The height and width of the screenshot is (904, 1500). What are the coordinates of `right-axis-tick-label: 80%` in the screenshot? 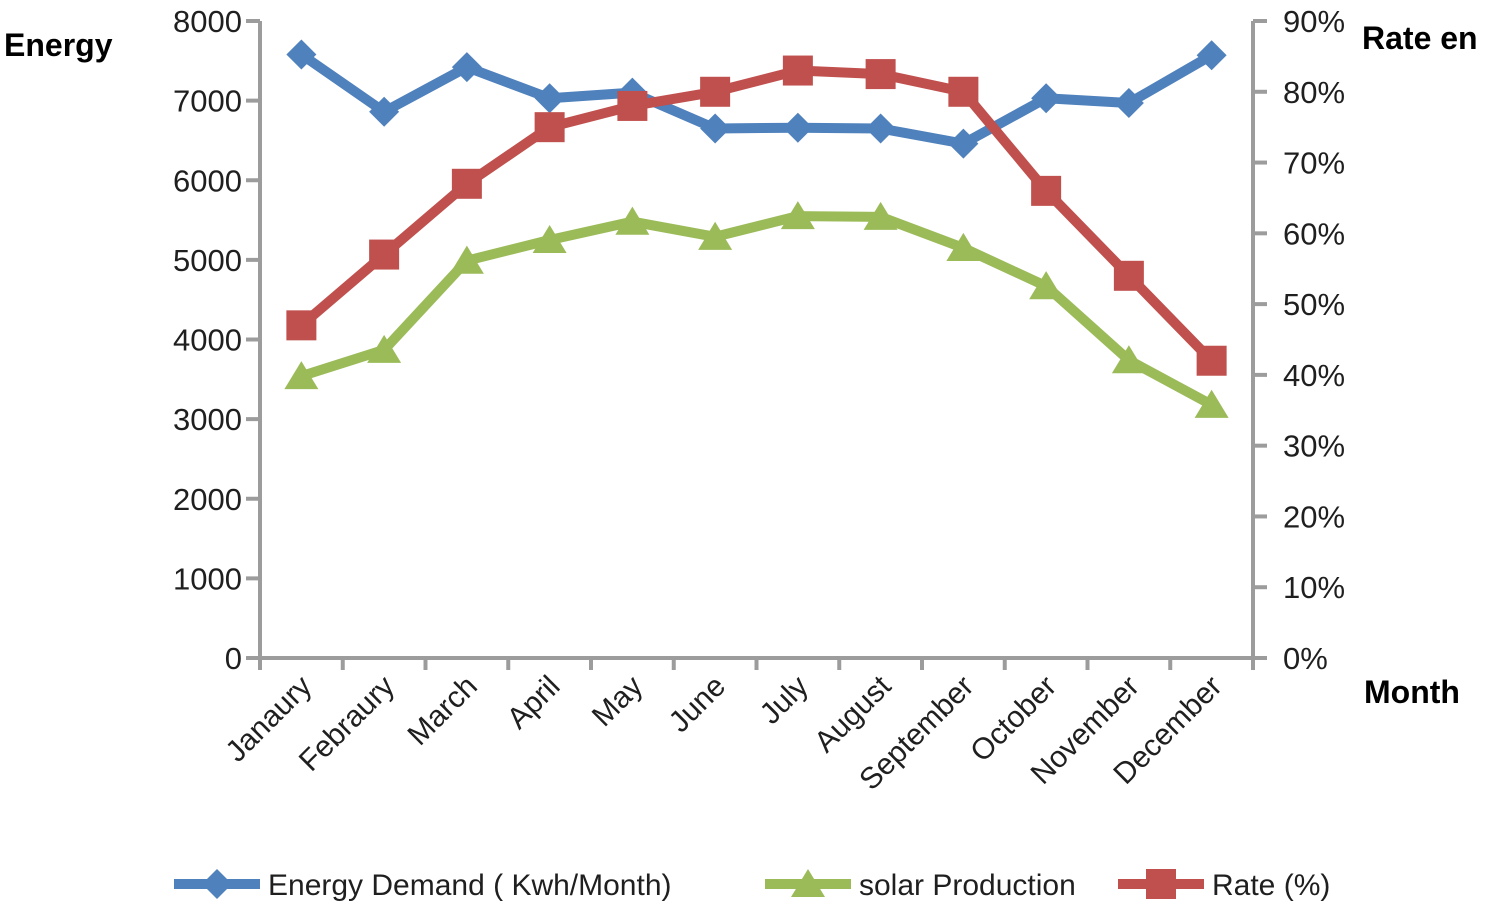 It's located at (1314, 92).